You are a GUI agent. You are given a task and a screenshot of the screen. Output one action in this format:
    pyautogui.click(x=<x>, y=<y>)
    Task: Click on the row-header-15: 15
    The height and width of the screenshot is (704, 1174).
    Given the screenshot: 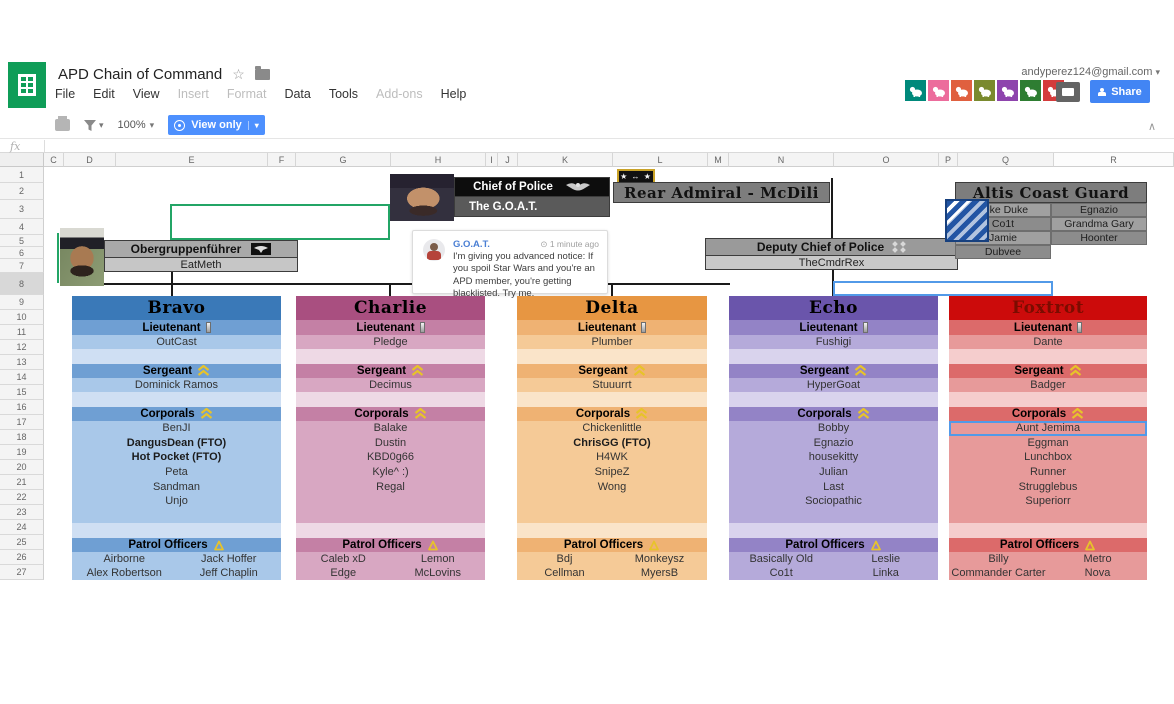 What is the action you would take?
    pyautogui.click(x=22, y=392)
    